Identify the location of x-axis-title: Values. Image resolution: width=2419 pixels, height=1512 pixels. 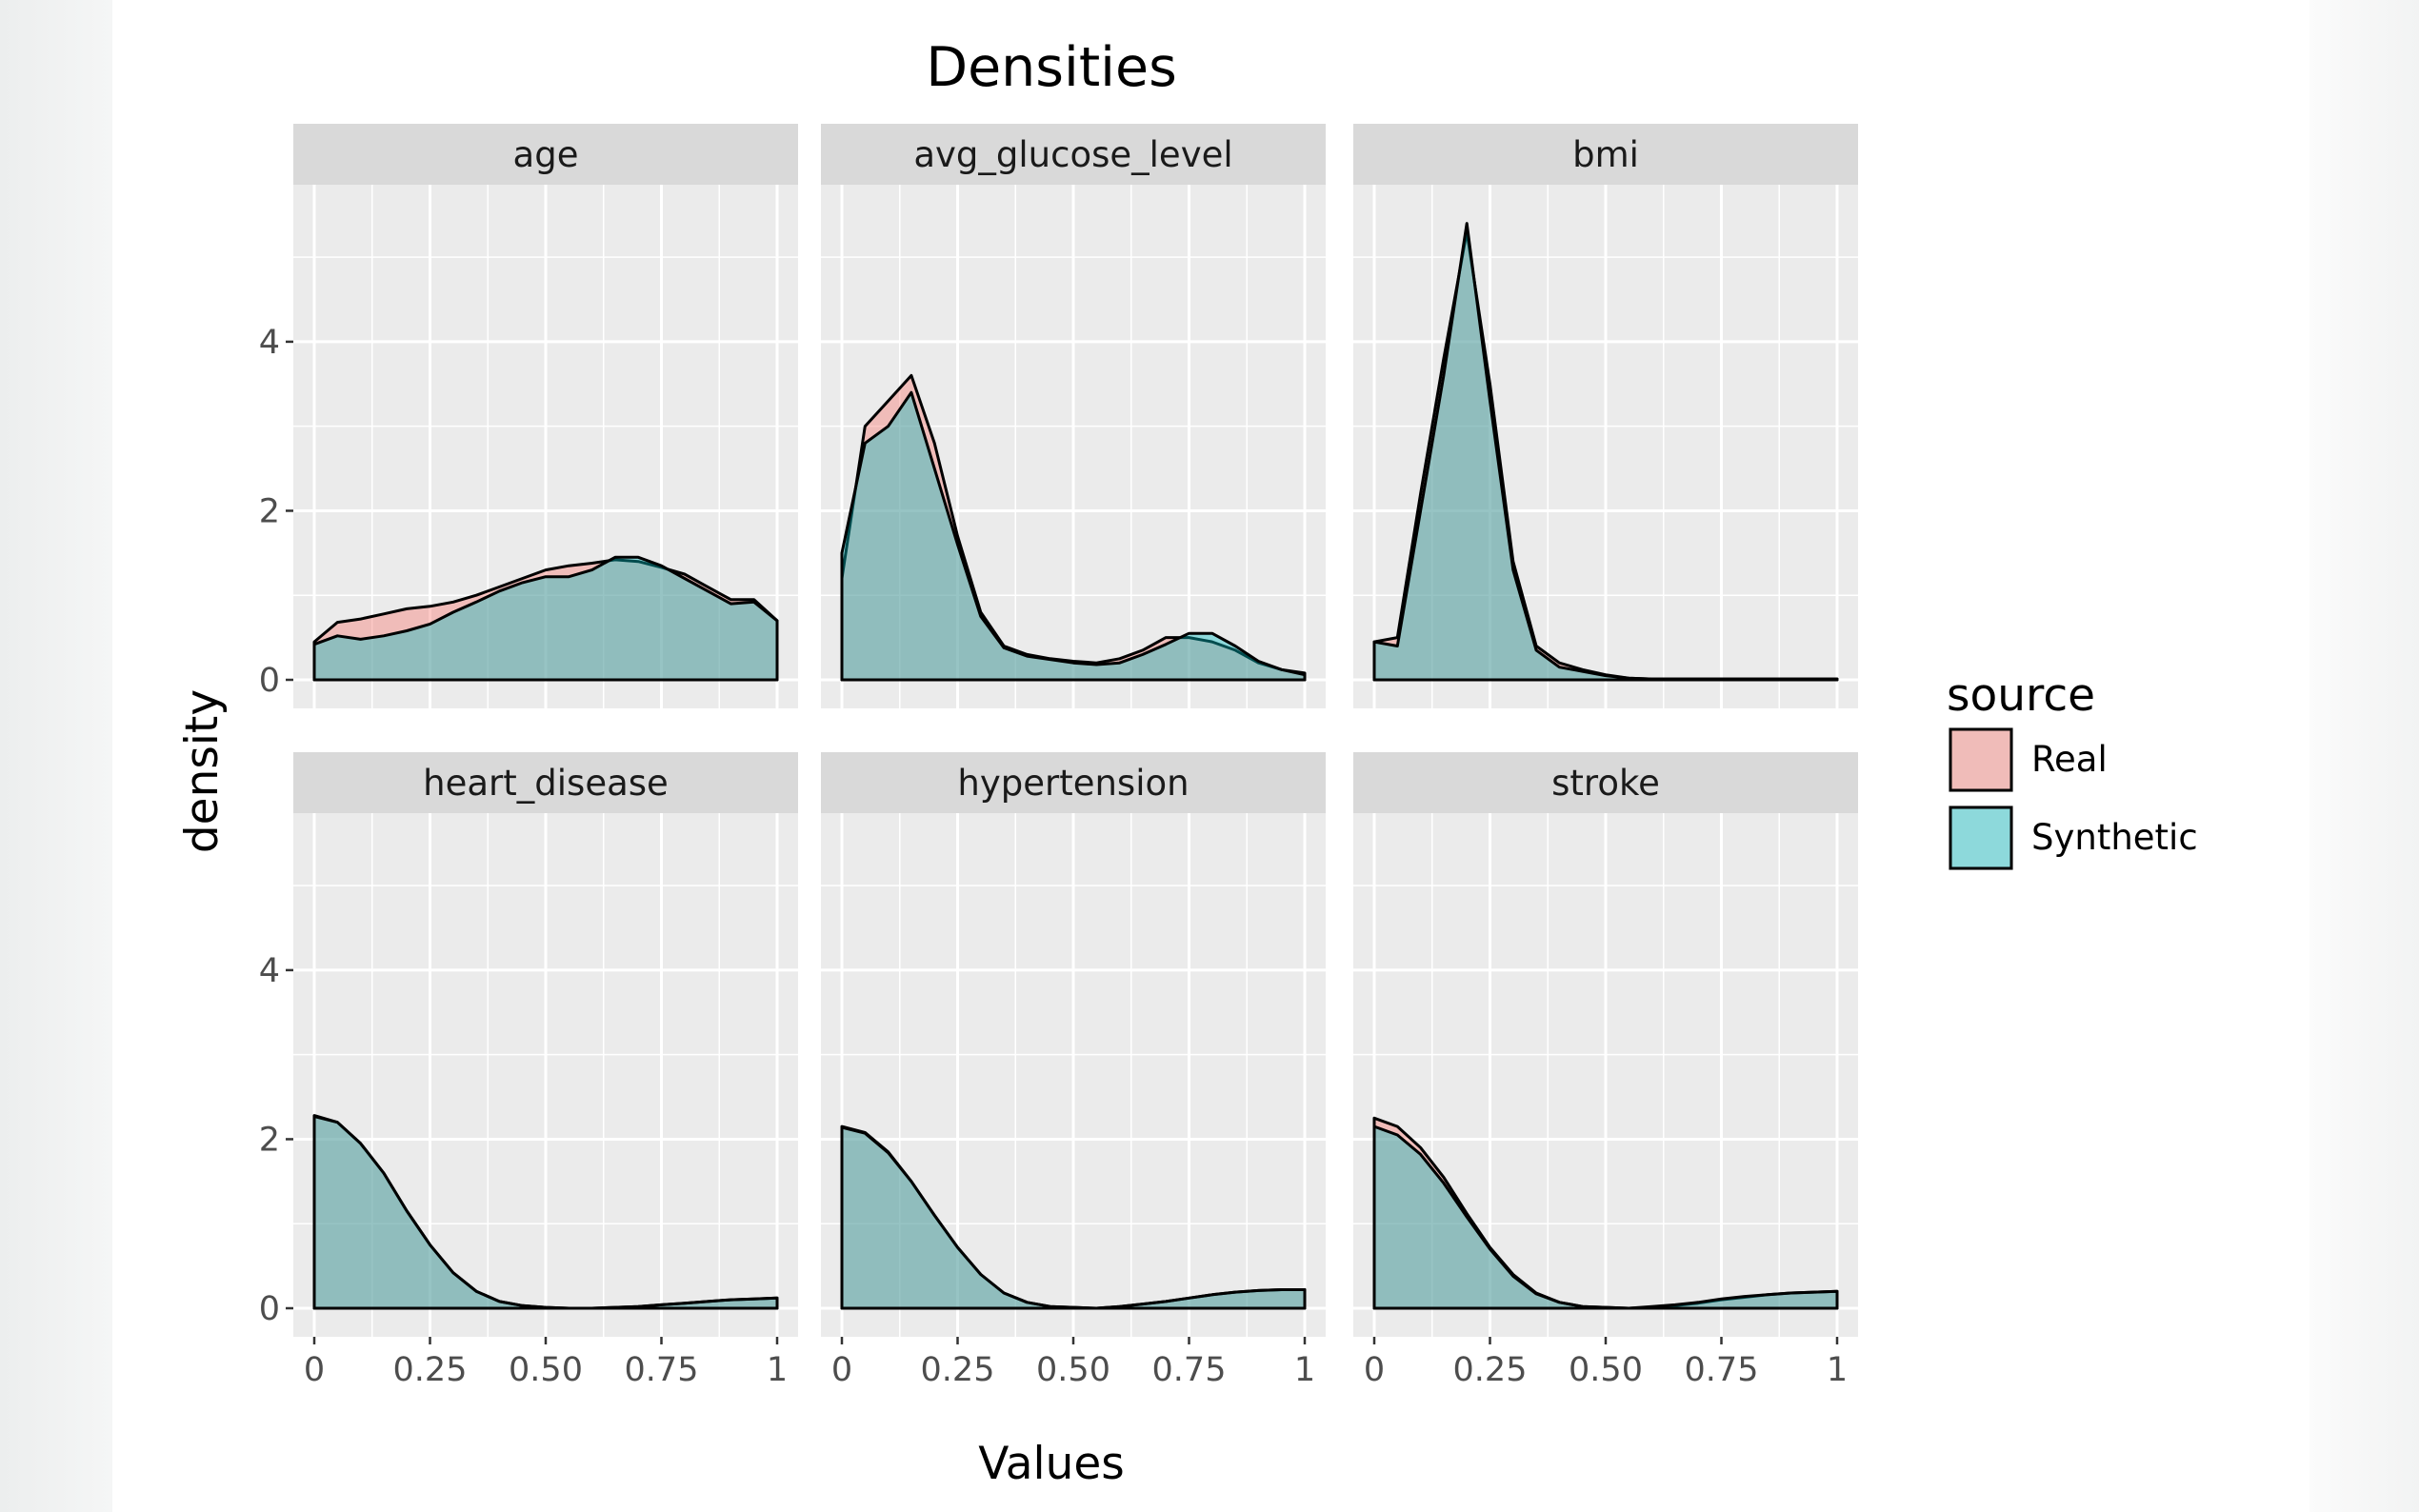
(1051, 1464).